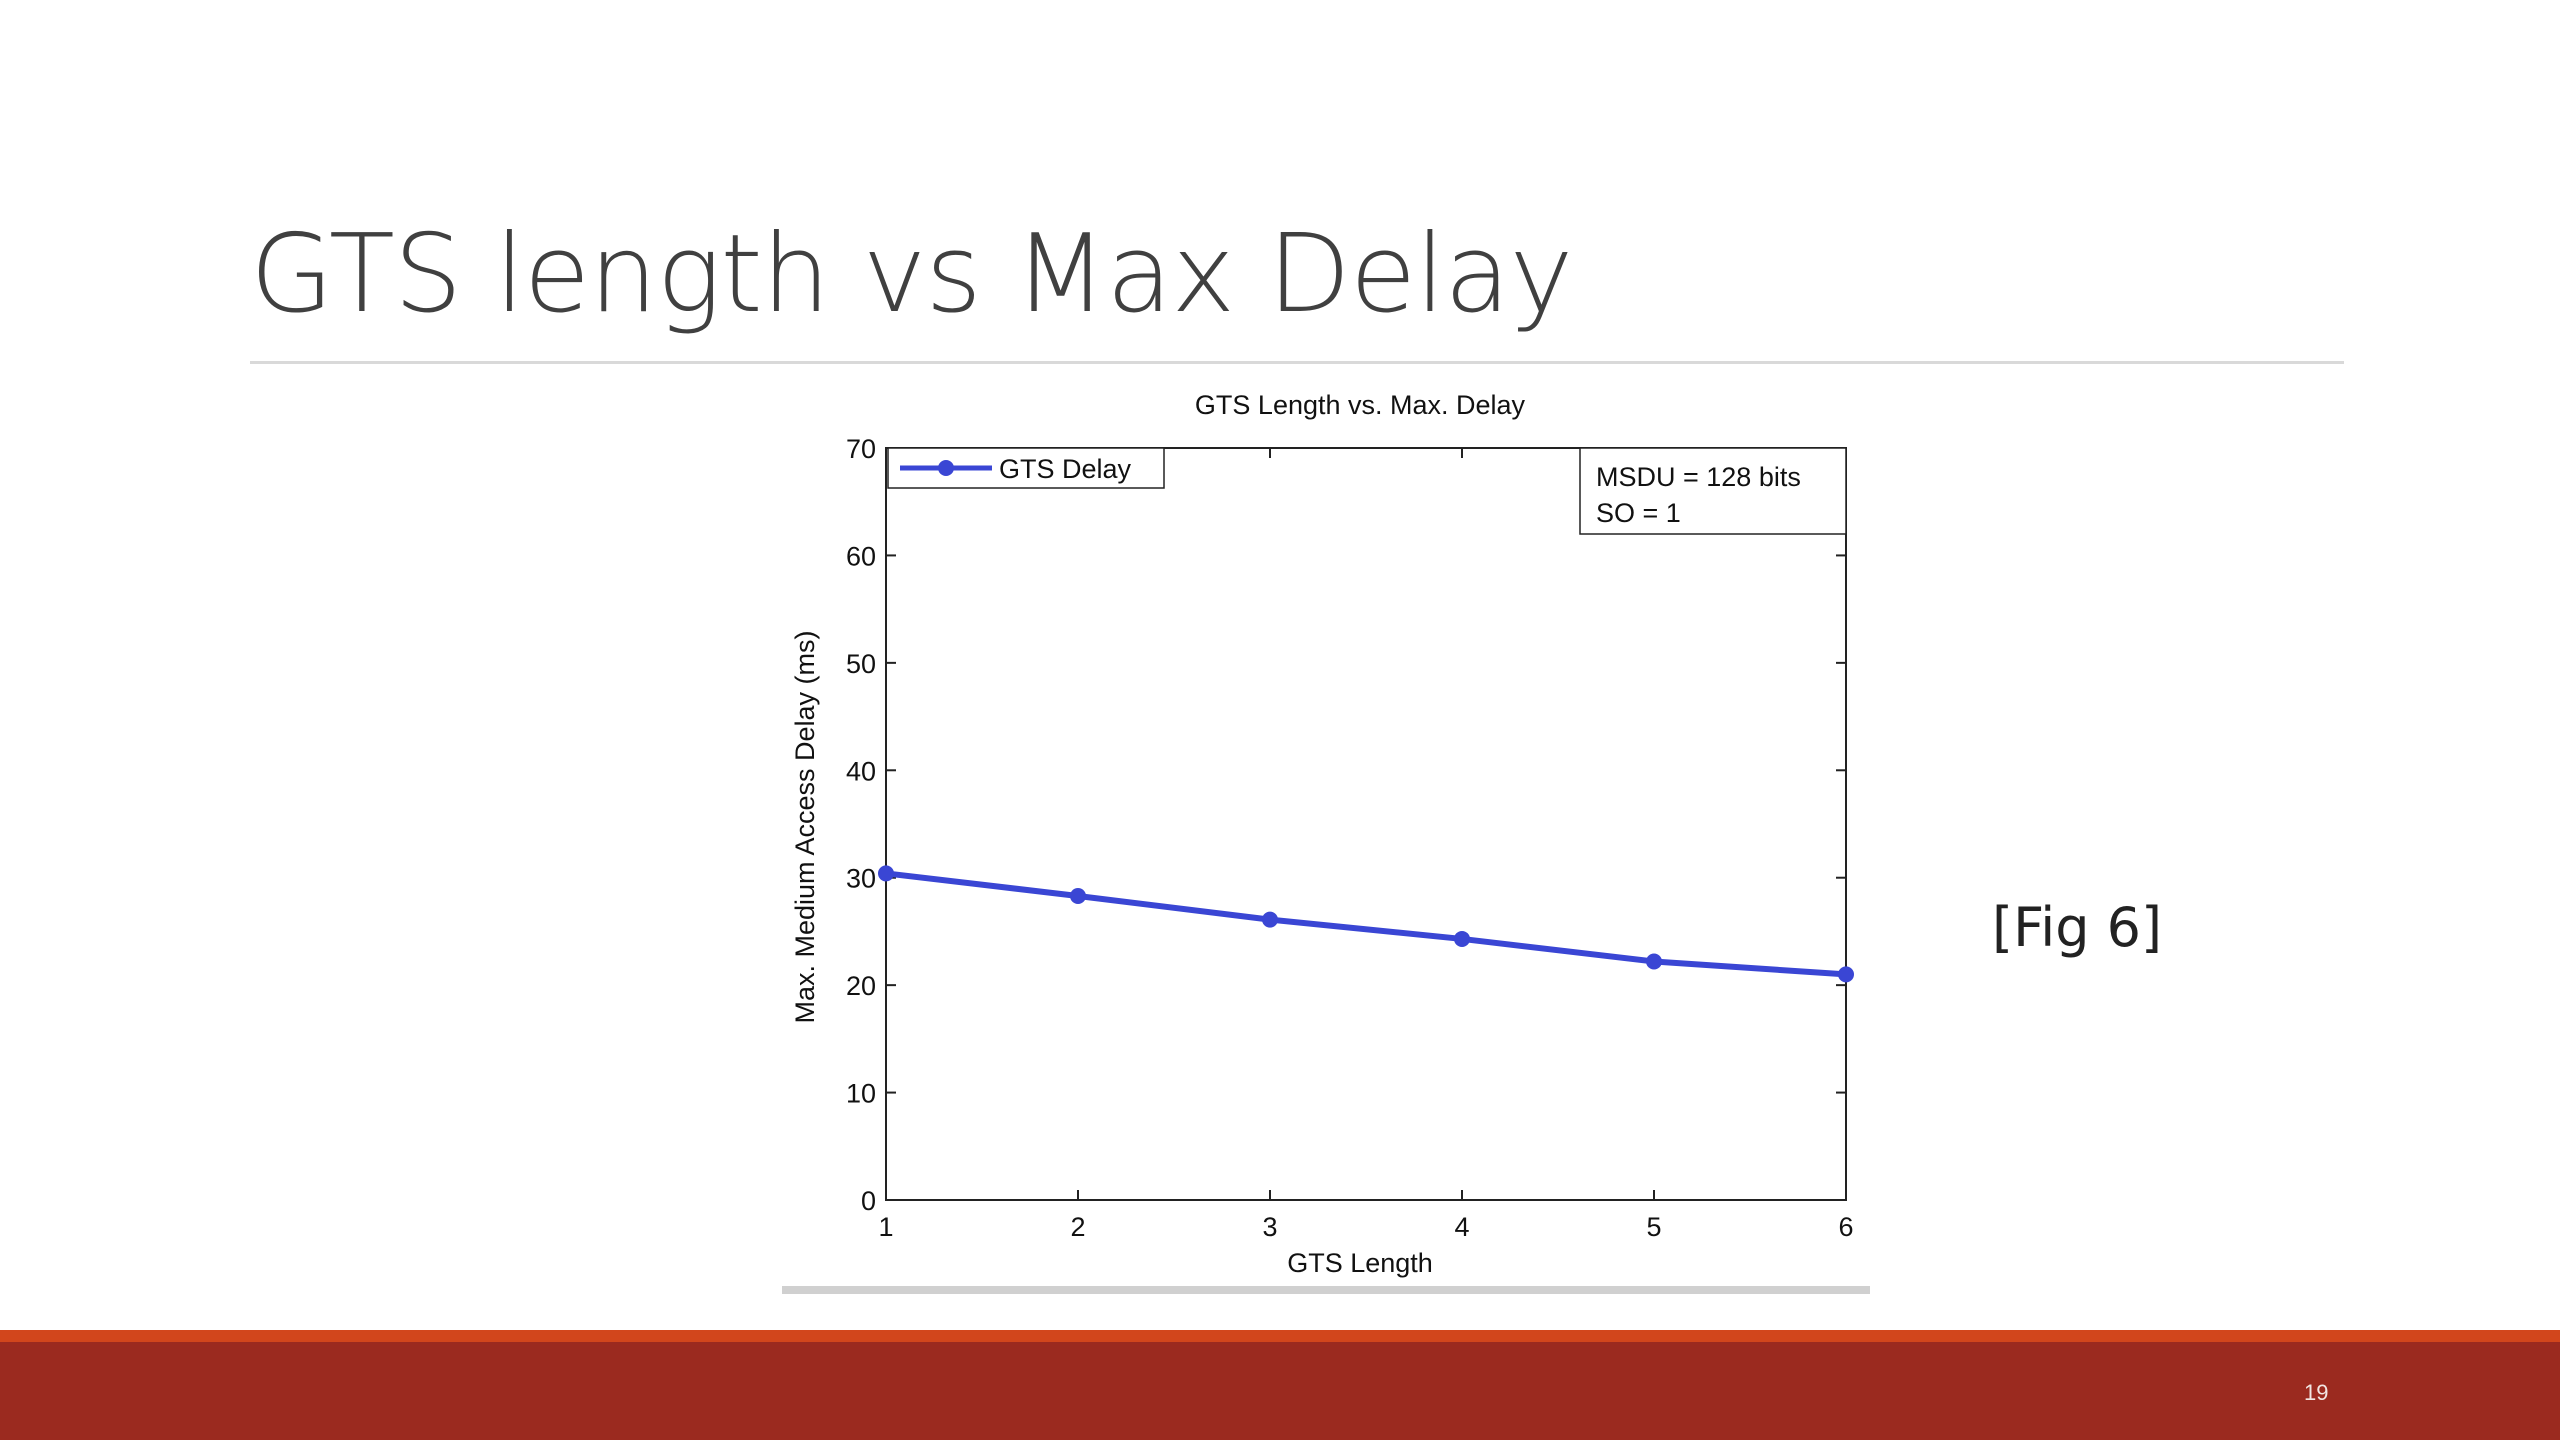 The width and height of the screenshot is (2560, 1440). Describe the element at coordinates (1297, 362) in the screenshot. I see `title-divider` at that location.